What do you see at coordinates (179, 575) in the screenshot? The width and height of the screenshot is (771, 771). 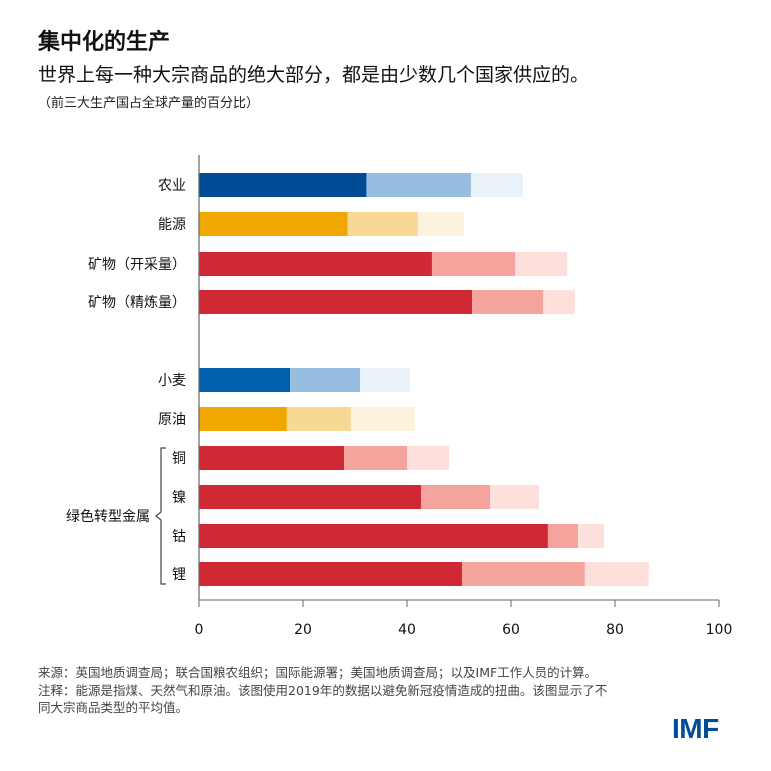 I see `category-label: 锂` at bounding box center [179, 575].